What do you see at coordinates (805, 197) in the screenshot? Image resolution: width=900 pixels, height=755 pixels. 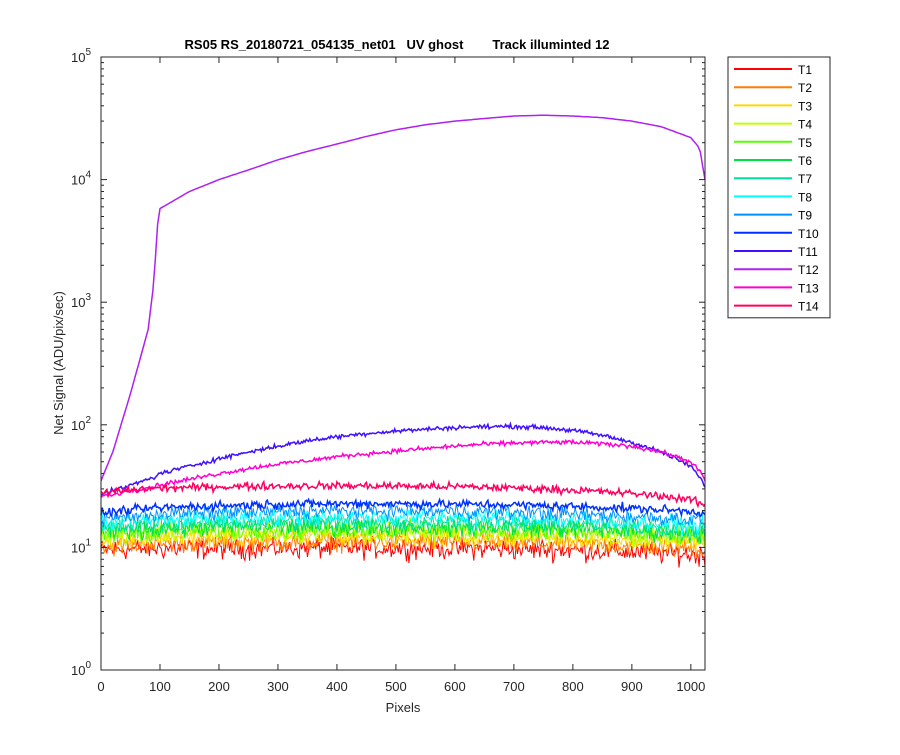 I see `legend-label-t8: T8` at bounding box center [805, 197].